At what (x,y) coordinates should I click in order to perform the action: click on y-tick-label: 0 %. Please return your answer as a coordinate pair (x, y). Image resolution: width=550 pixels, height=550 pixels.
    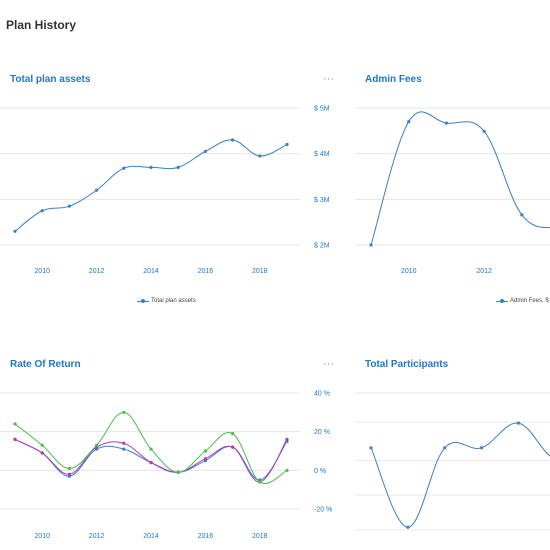
    Looking at the image, I should click on (320, 471).